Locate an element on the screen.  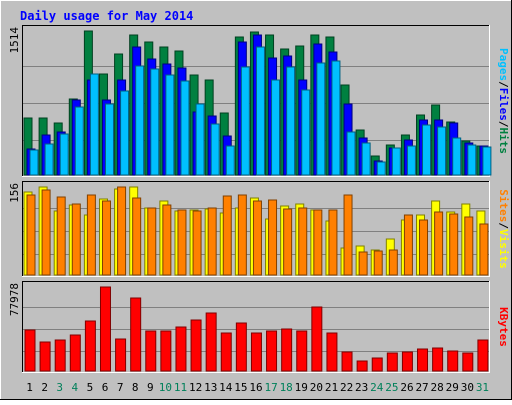
x-tick-label-day-17: 17 is located at coordinates (270, 387).